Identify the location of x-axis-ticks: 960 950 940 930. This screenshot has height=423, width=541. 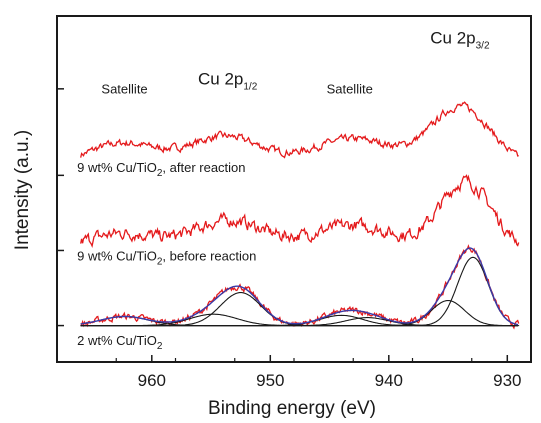
(294, 372).